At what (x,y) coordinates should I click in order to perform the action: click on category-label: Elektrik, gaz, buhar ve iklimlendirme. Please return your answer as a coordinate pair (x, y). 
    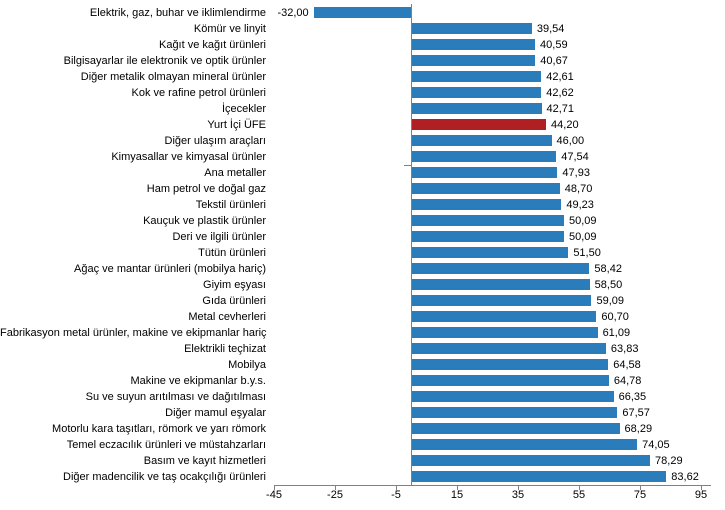
    Looking at the image, I should click on (177, 13).